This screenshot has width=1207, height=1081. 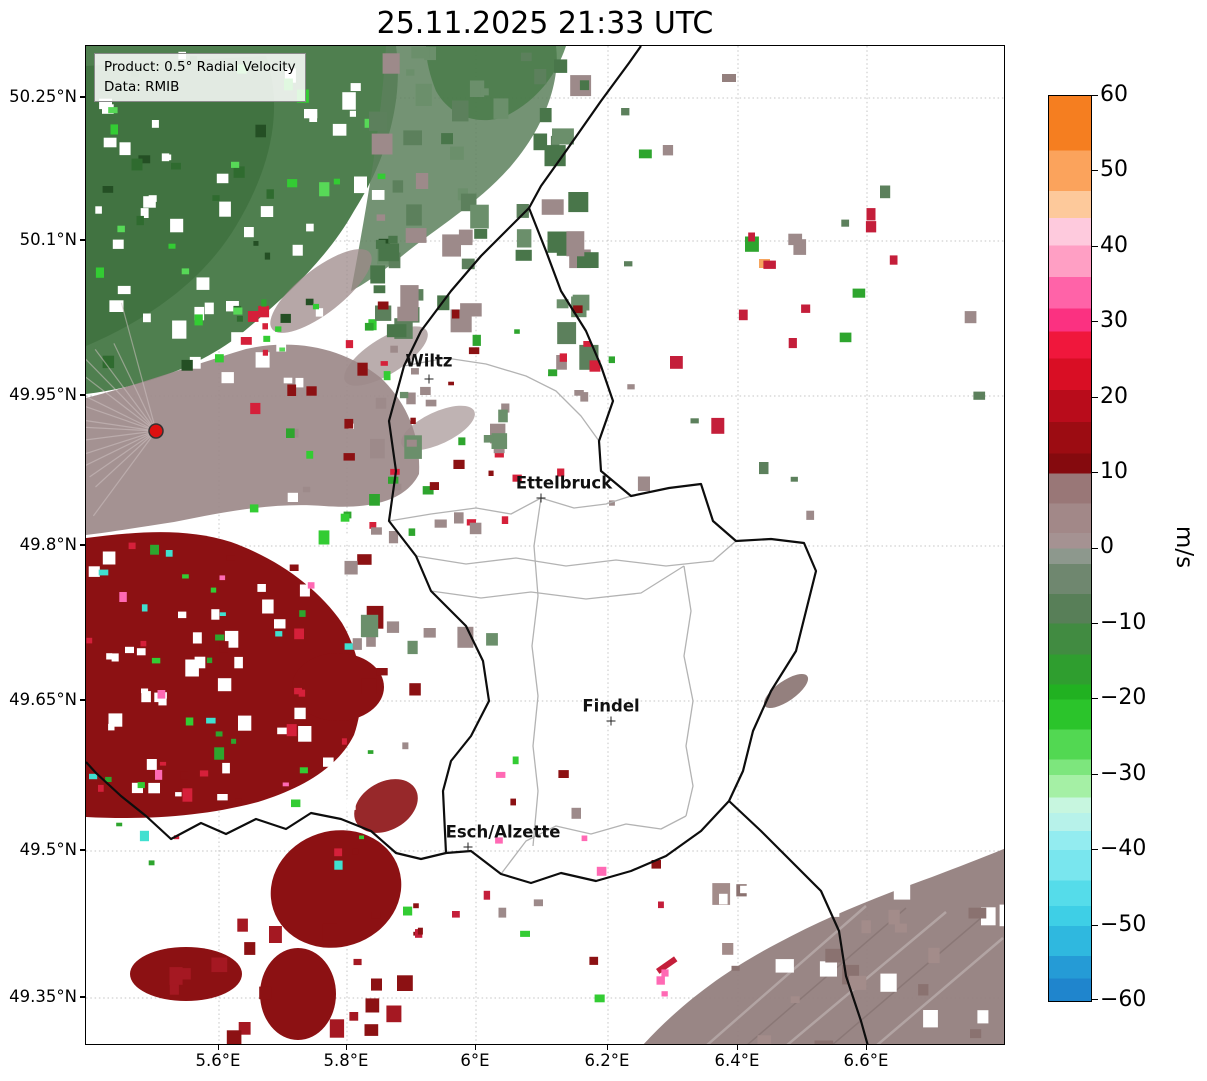 What do you see at coordinates (1123, 924) in the screenshot?
I see `colorbar-tick-label: −50` at bounding box center [1123, 924].